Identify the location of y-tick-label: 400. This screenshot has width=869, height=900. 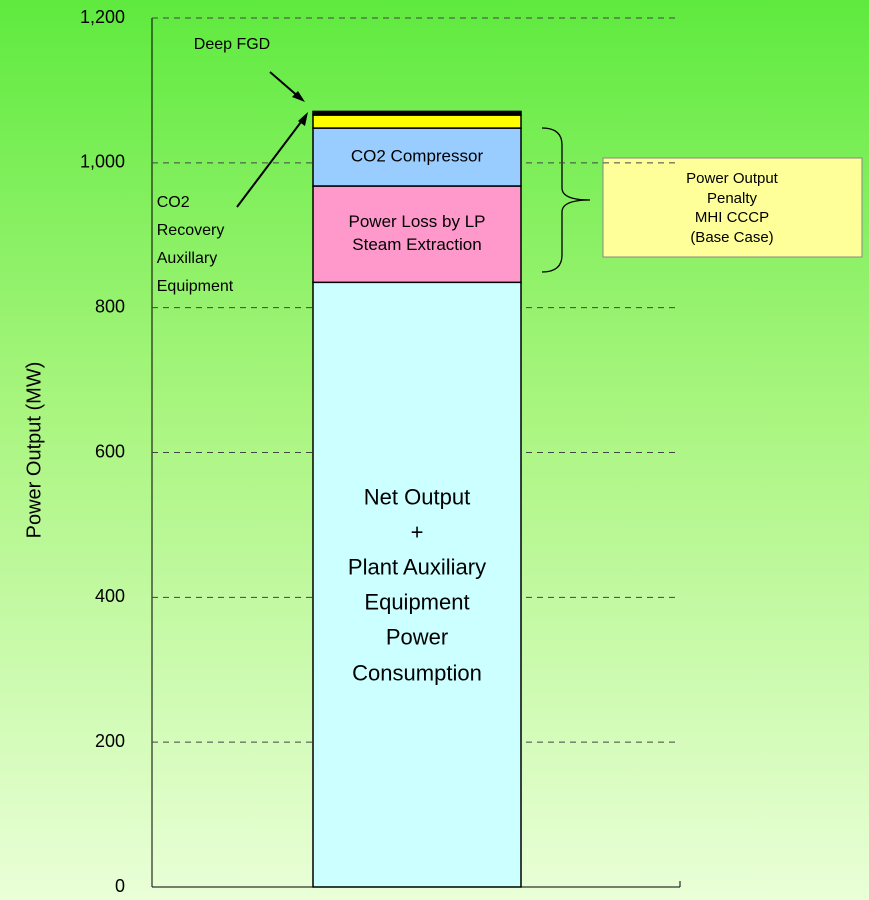
(110, 596).